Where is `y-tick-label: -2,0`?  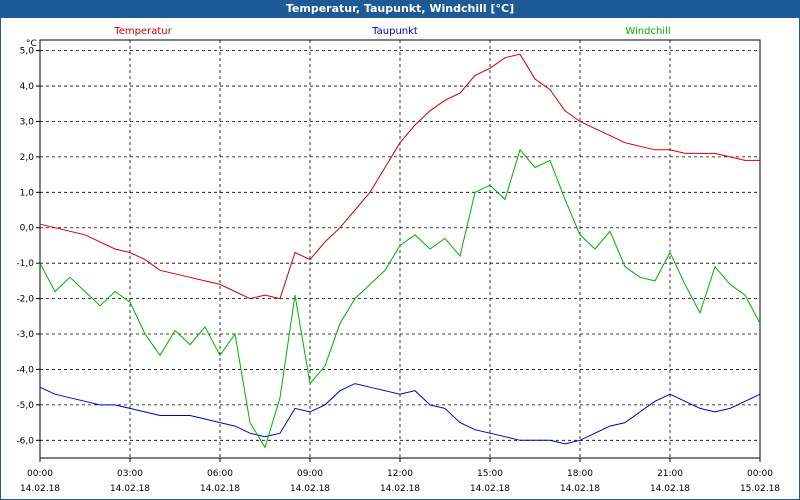
y-tick-label: -2,0 is located at coordinates (25, 300).